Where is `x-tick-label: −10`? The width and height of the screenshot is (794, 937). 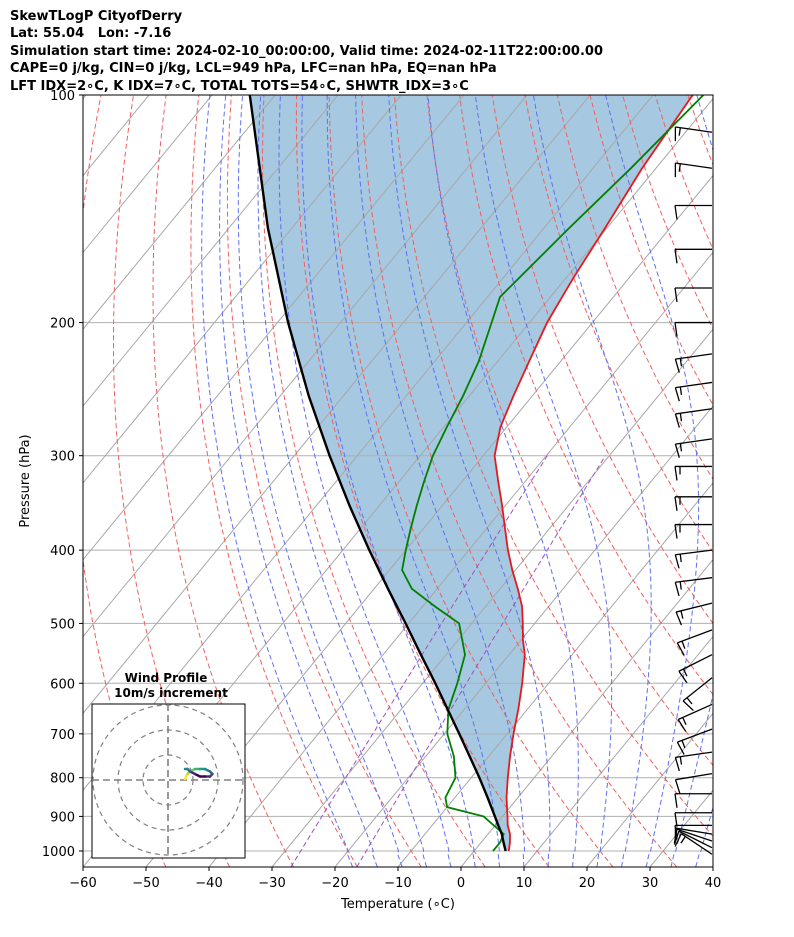 x-tick-label: −10 is located at coordinates (397, 883).